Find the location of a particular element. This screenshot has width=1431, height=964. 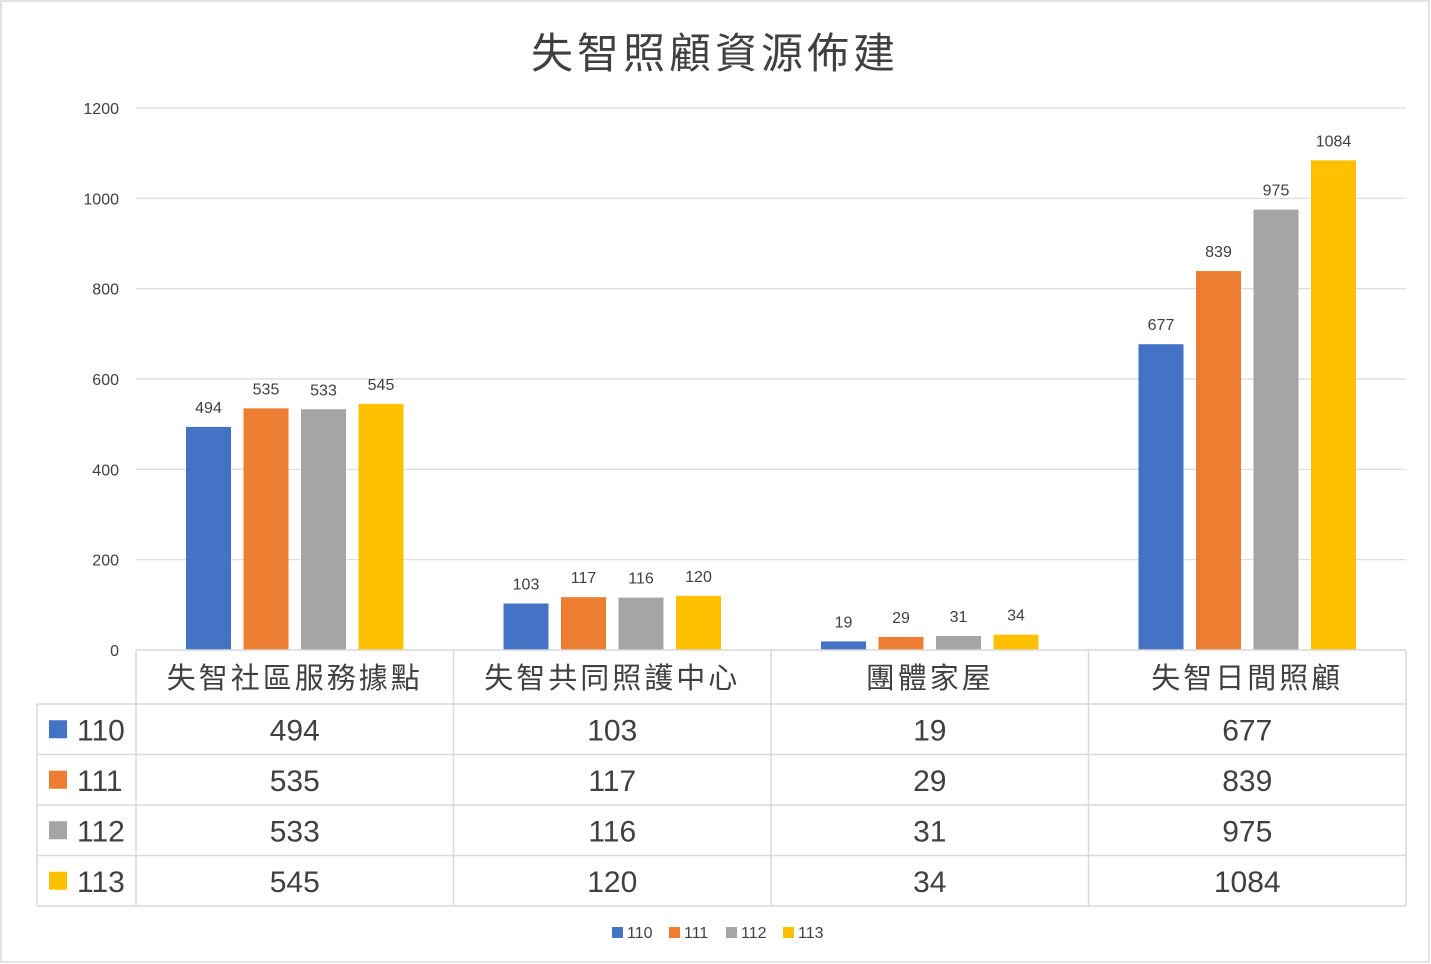

table-cell: 533 is located at coordinates (295, 831).